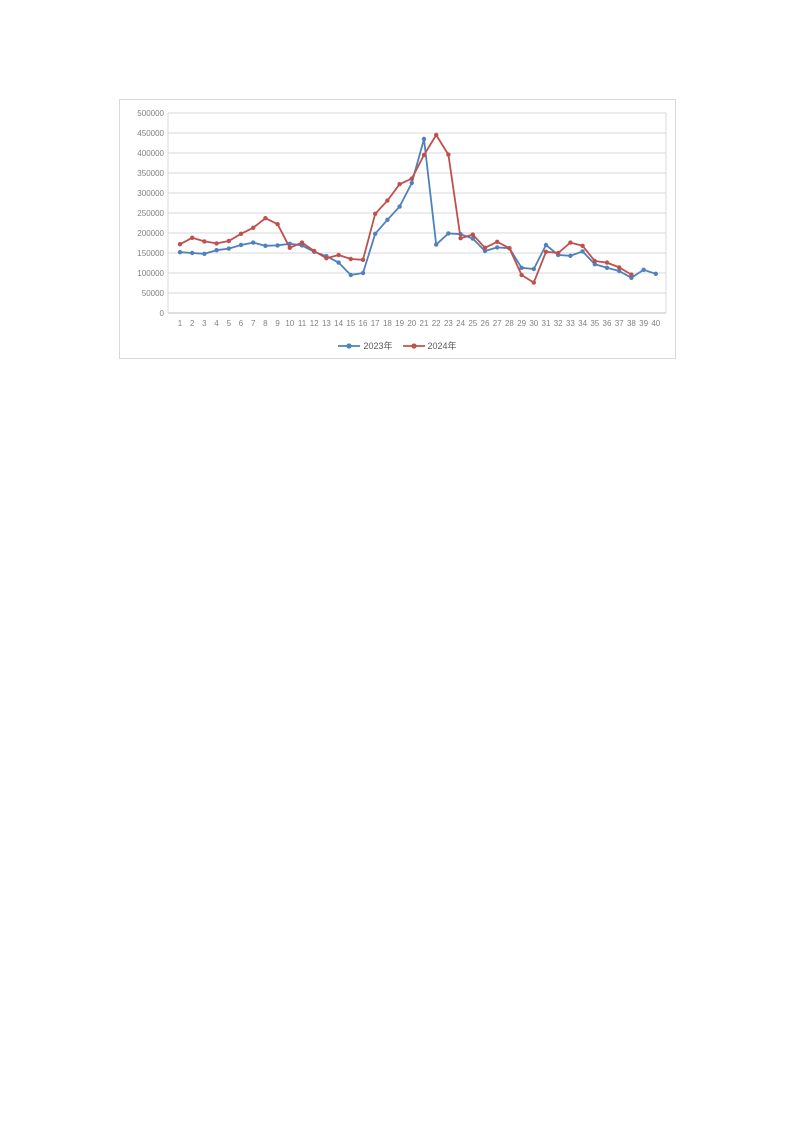  What do you see at coordinates (631, 323) in the screenshot?
I see `x-axis-tick-label: 38` at bounding box center [631, 323].